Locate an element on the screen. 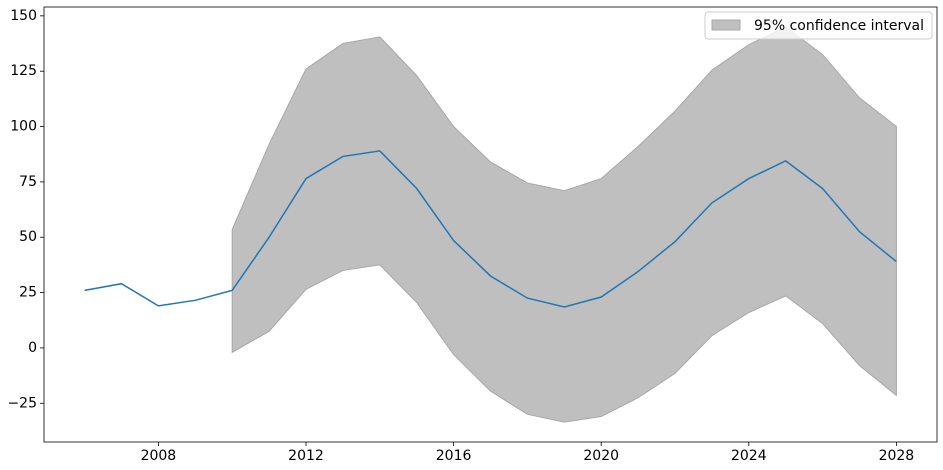  x-tick-label: 2008 is located at coordinates (159, 456).